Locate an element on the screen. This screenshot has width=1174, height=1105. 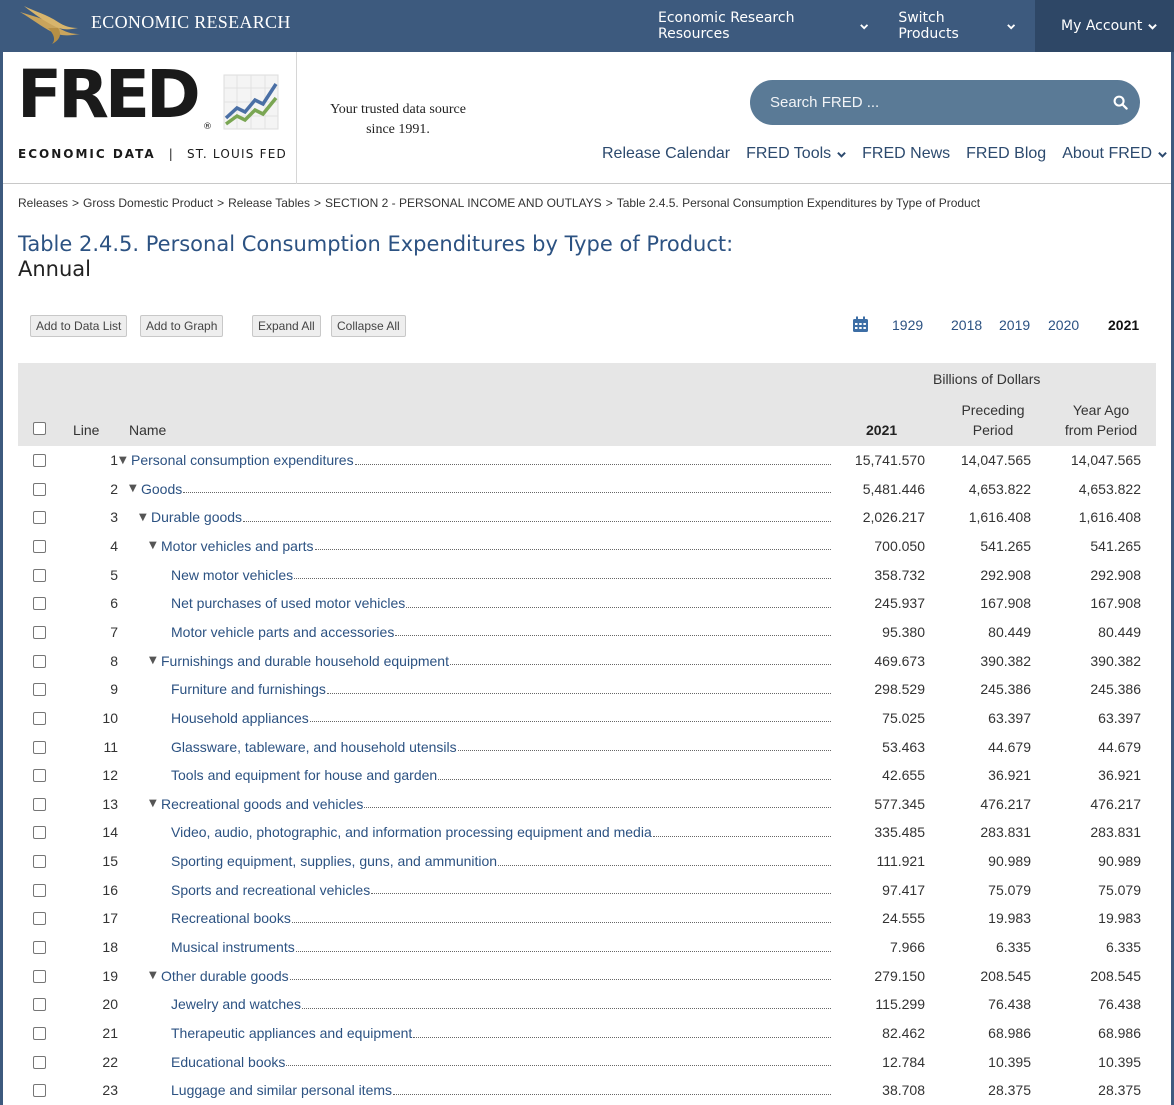
value-year-ago: 292.908 is located at coordinates (1115, 574).